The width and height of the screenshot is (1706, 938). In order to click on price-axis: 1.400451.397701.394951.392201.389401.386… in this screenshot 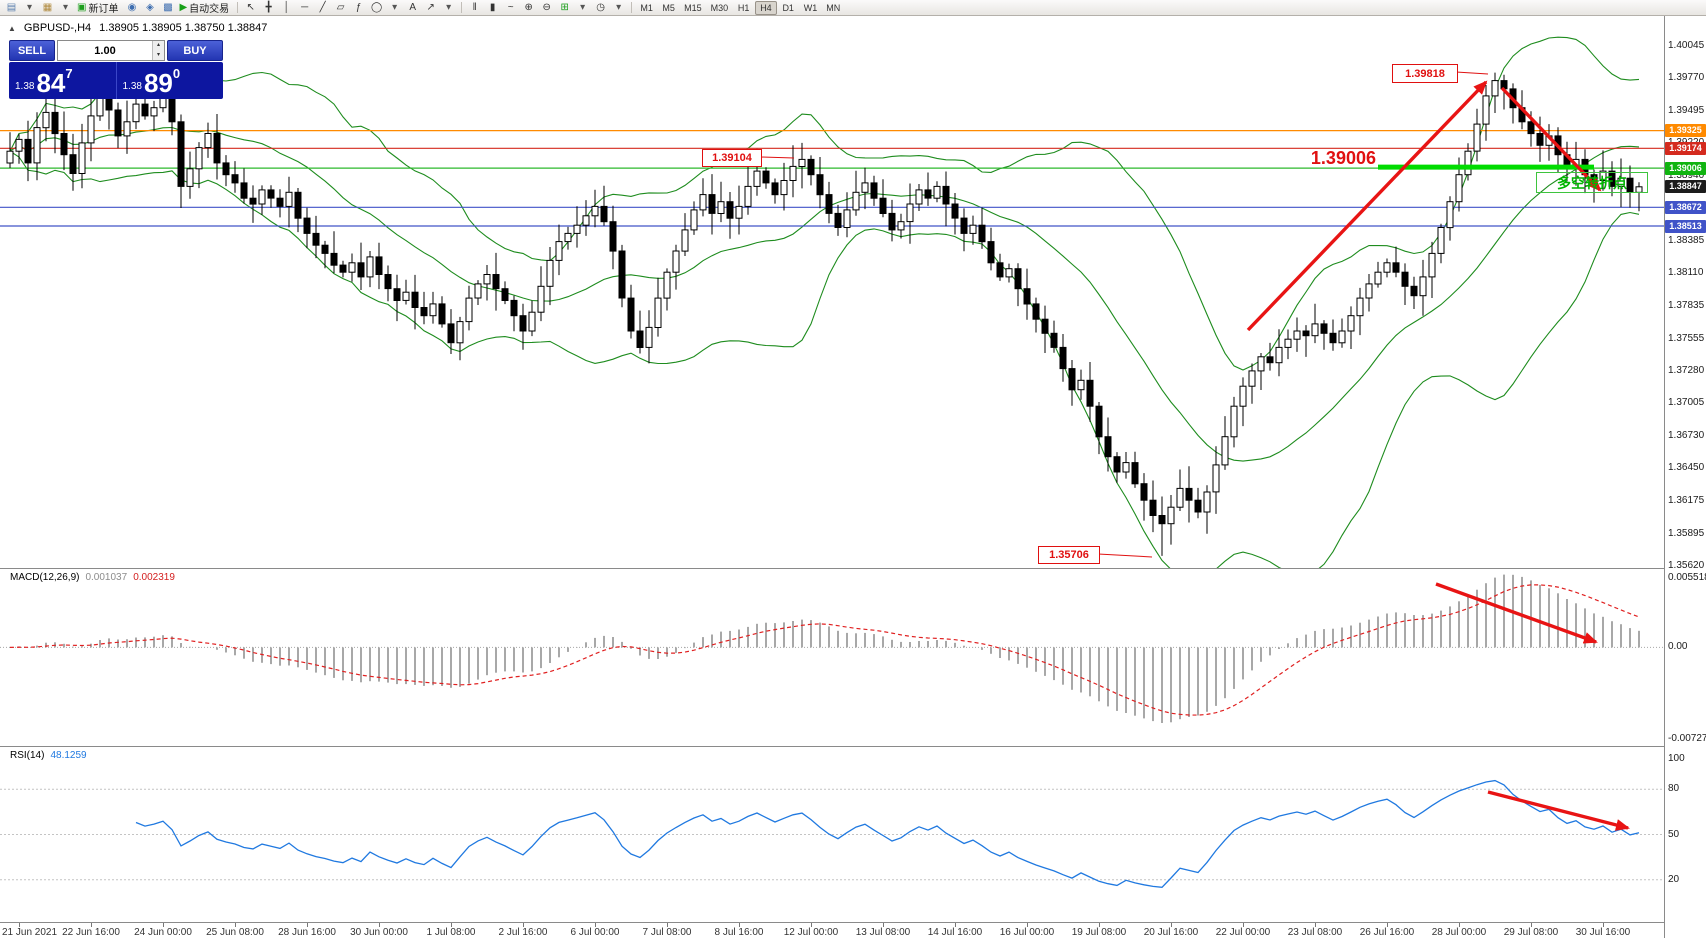, I will do `click(1685, 469)`.